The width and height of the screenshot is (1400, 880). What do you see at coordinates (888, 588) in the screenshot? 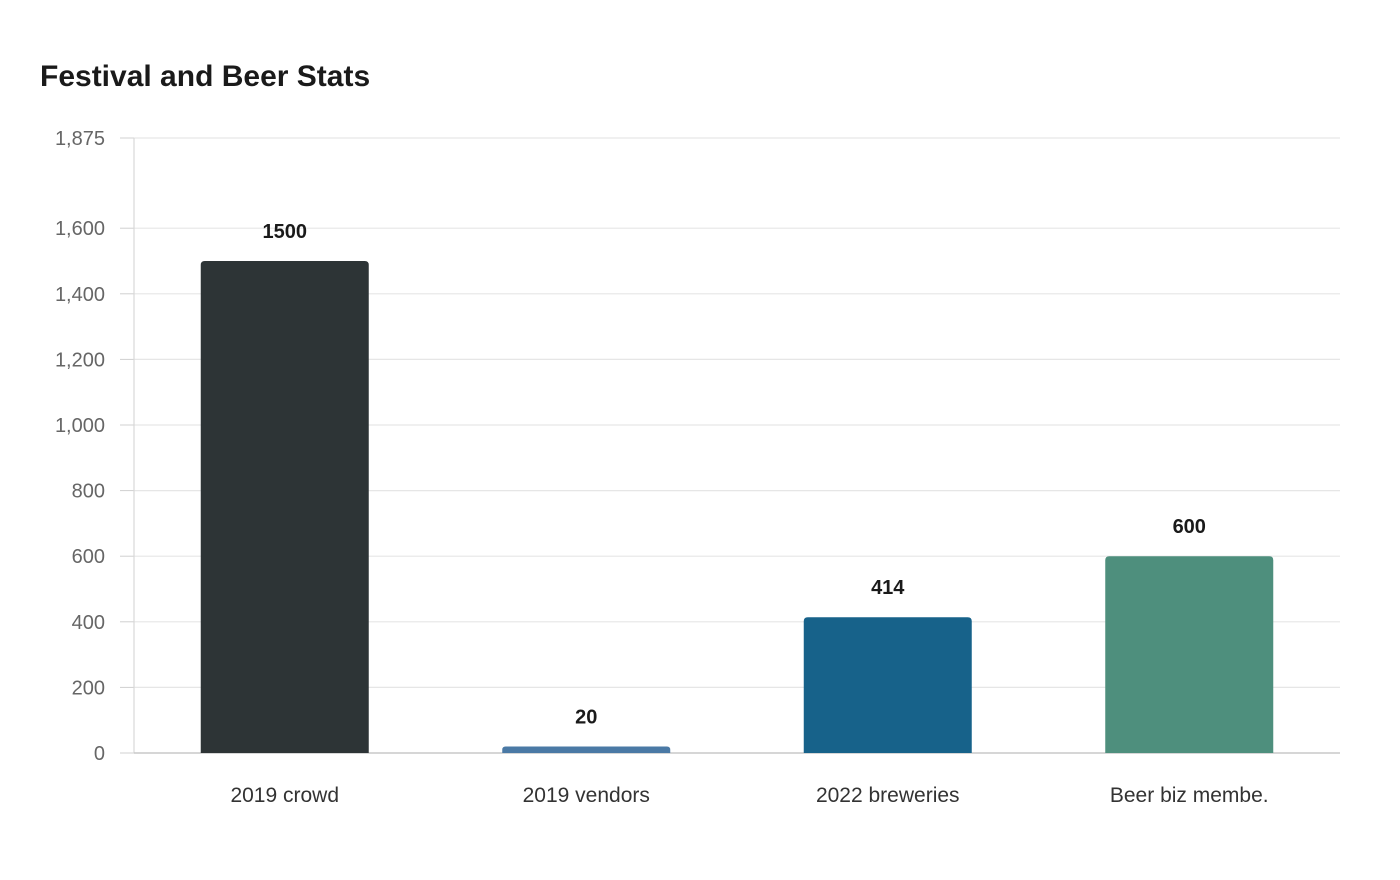
I see `data-label: 414` at bounding box center [888, 588].